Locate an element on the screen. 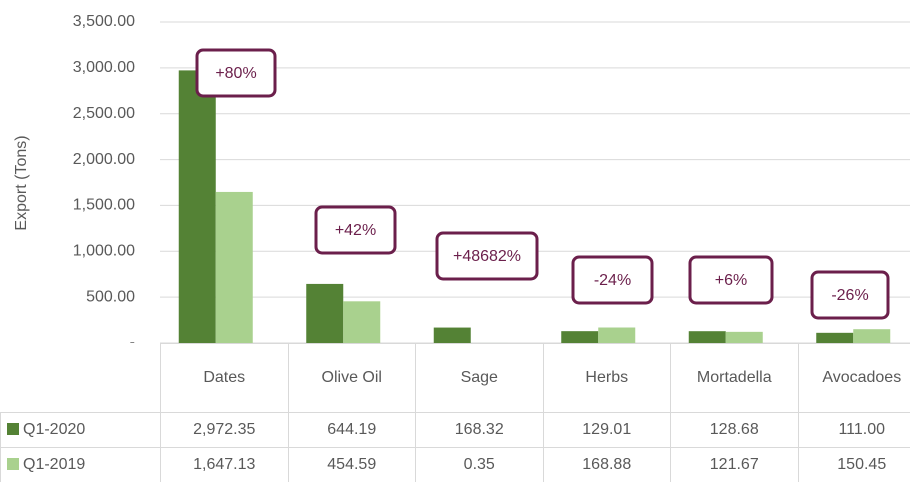 The image size is (910, 482). value-cell: 150.45 is located at coordinates (853, 464).